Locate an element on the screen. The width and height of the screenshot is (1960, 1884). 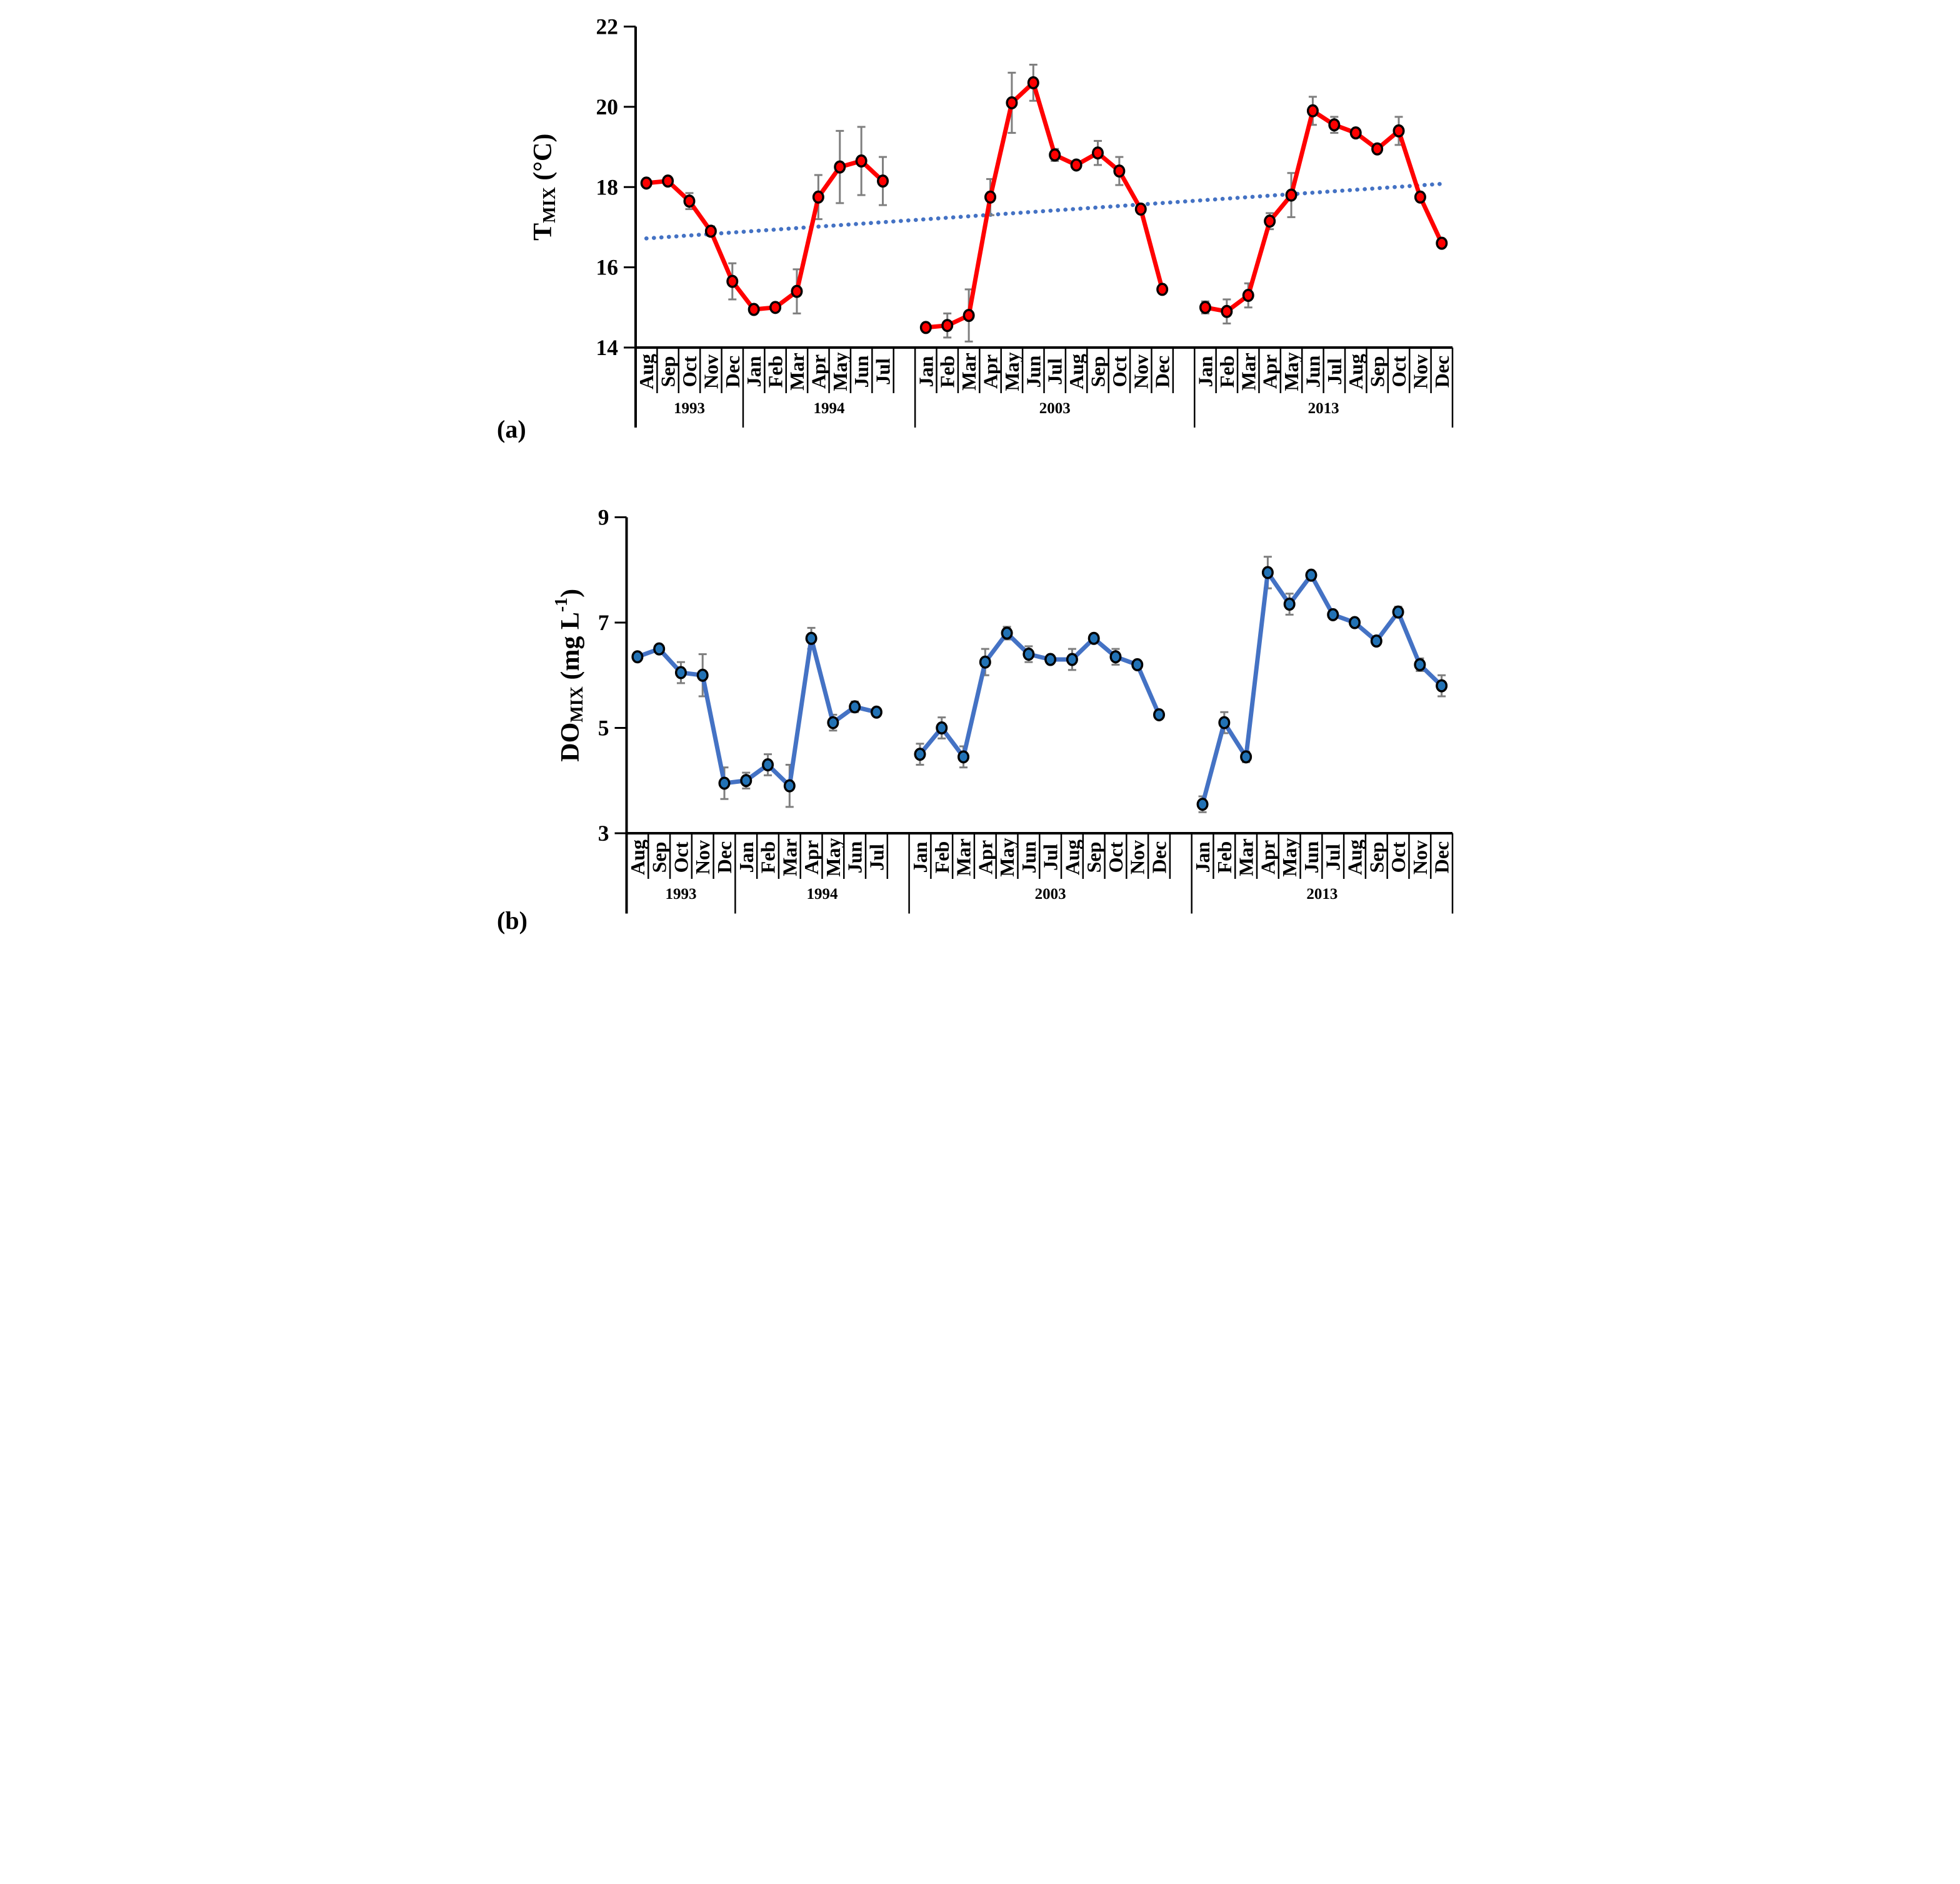
data-point-Apr-1994 is located at coordinates (811, 638).